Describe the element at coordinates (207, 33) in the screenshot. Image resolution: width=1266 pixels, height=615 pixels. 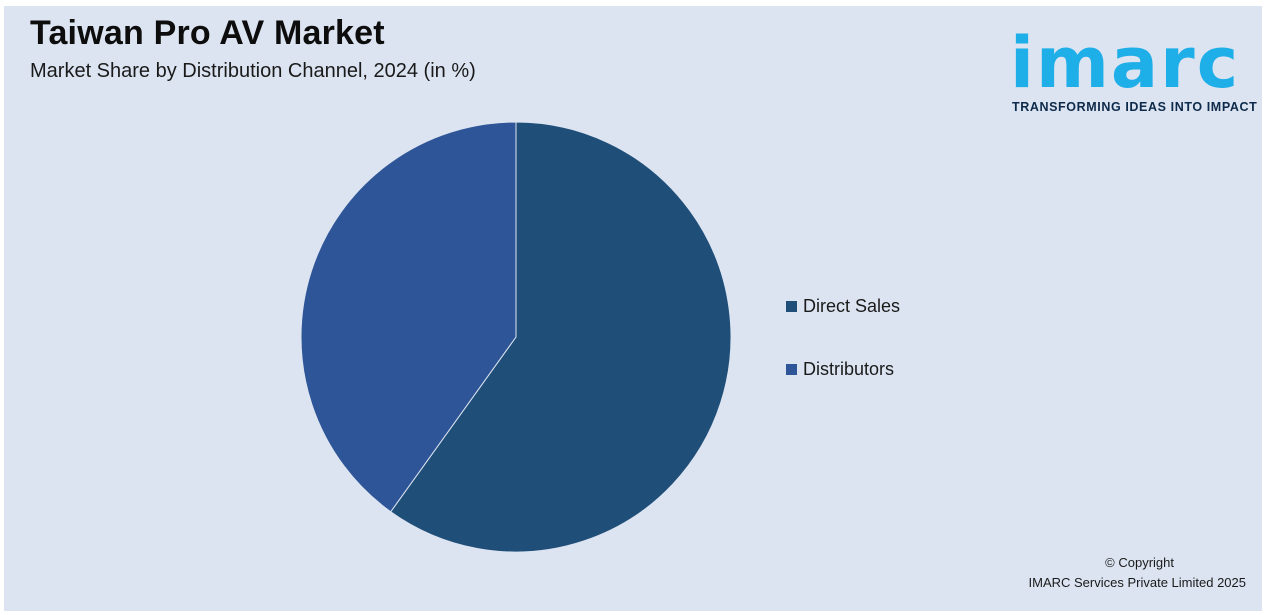
I see `chart-title: Taiwan Pro AV Market` at that location.